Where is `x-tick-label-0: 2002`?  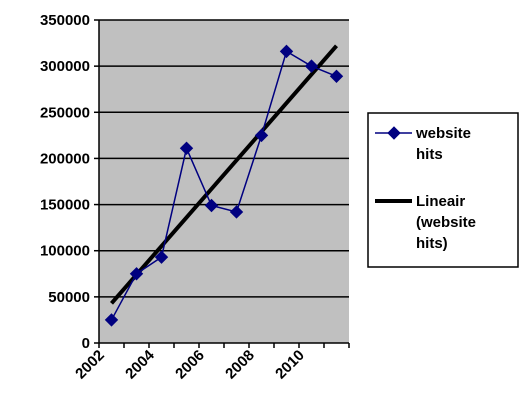
x-tick-label-0: 2002 is located at coordinates (90, 365).